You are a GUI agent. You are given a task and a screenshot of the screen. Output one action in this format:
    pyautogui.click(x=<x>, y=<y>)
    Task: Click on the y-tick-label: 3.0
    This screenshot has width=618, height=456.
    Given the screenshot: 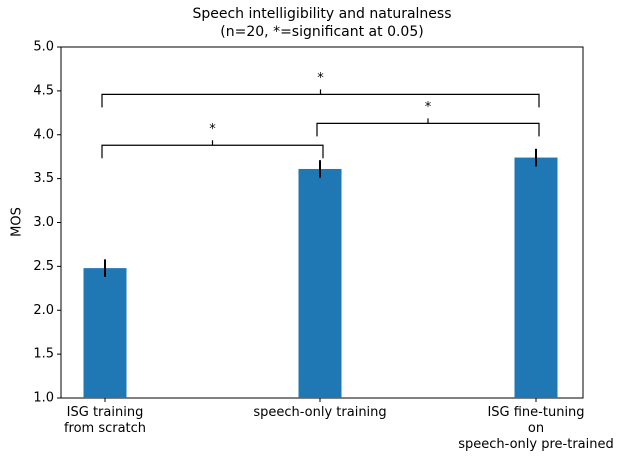 What is the action you would take?
    pyautogui.click(x=43, y=222)
    